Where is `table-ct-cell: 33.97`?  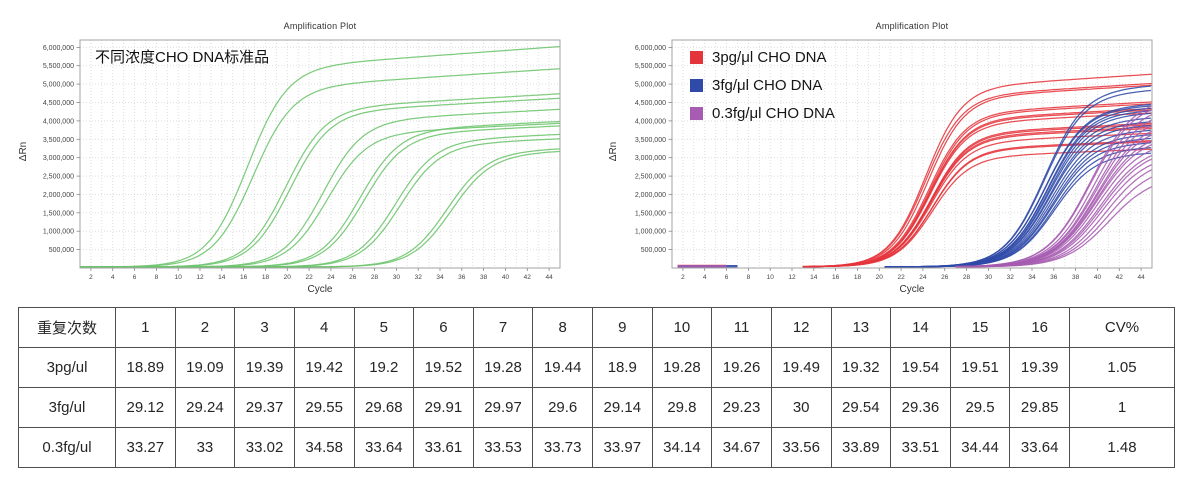 table-ct-cell: 33.97 is located at coordinates (622, 447).